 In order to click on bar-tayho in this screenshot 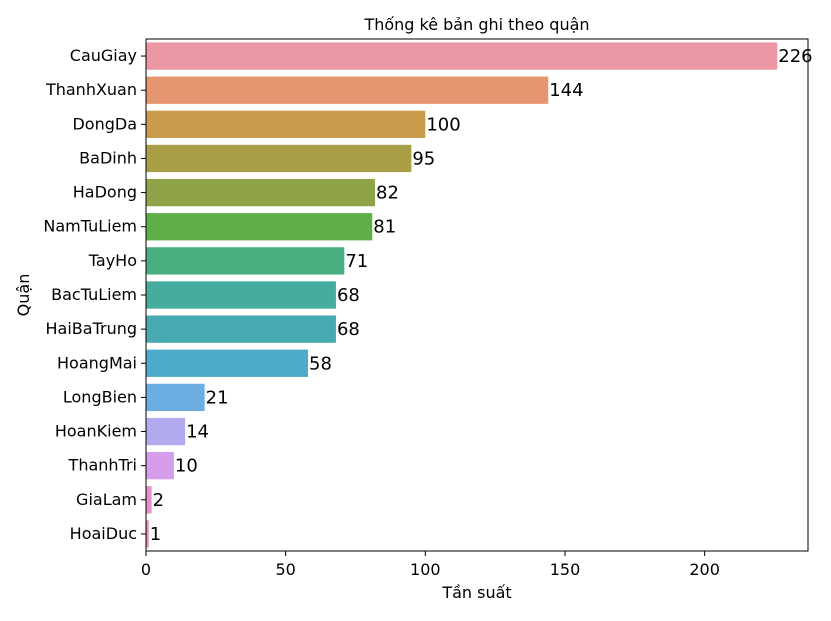, I will do `click(245, 261)`.